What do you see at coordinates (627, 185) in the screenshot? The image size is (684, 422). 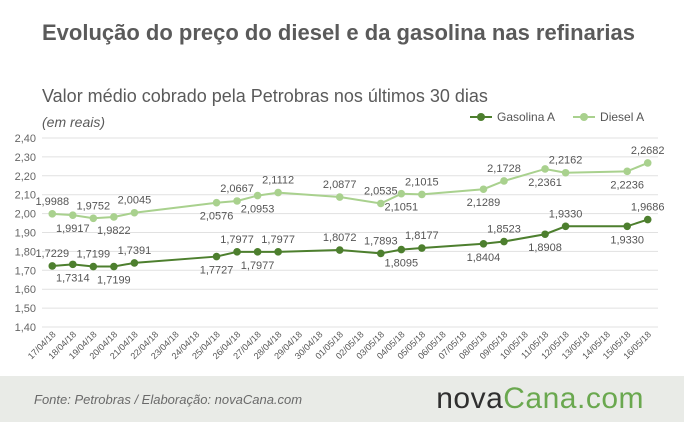 I see `data-label: 2,2236` at bounding box center [627, 185].